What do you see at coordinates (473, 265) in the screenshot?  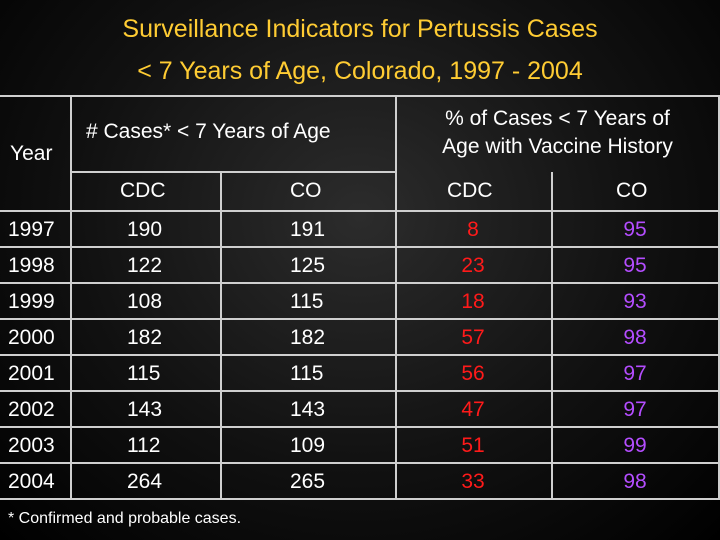 I see `pct-cdc-cell: 23` at bounding box center [473, 265].